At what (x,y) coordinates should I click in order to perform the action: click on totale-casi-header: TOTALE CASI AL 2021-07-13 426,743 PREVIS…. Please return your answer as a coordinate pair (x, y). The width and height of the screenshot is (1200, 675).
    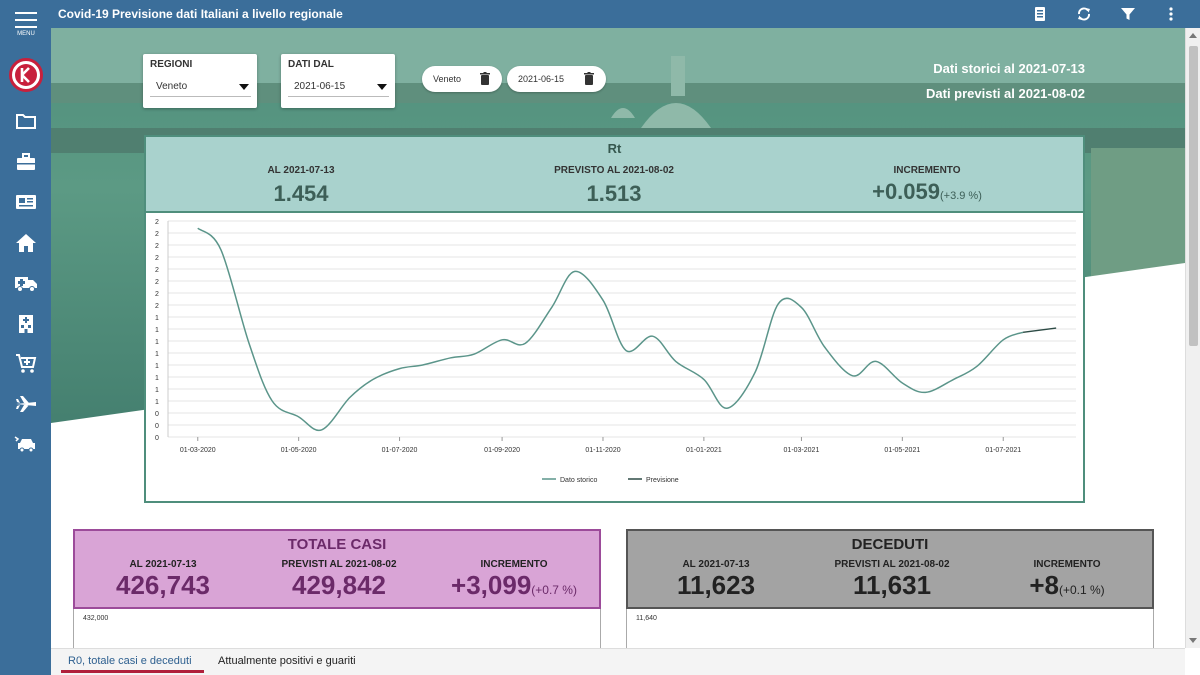
    Looking at the image, I should click on (337, 569).